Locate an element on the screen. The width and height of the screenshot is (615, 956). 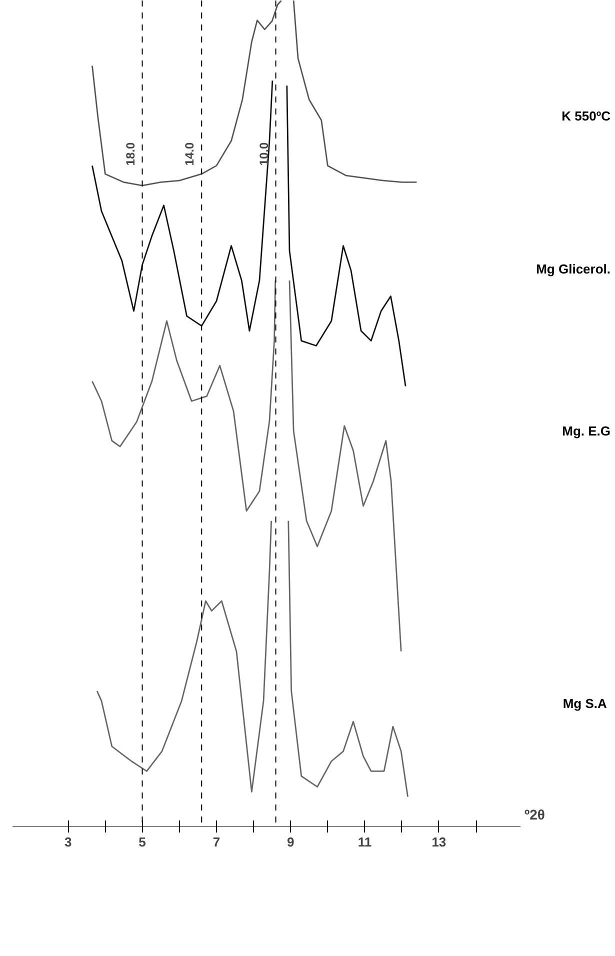
annotation: 10.0 is located at coordinates (263, 154).